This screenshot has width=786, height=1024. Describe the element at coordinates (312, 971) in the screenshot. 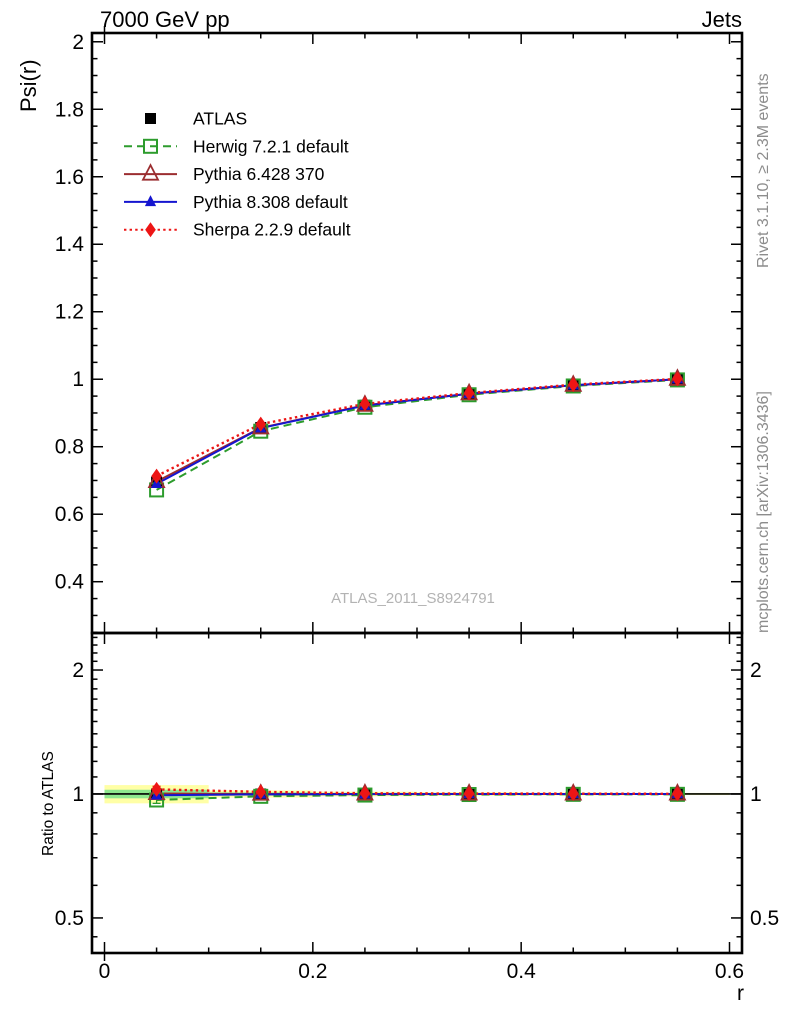

I see `x-tick-label: 0.2` at that location.